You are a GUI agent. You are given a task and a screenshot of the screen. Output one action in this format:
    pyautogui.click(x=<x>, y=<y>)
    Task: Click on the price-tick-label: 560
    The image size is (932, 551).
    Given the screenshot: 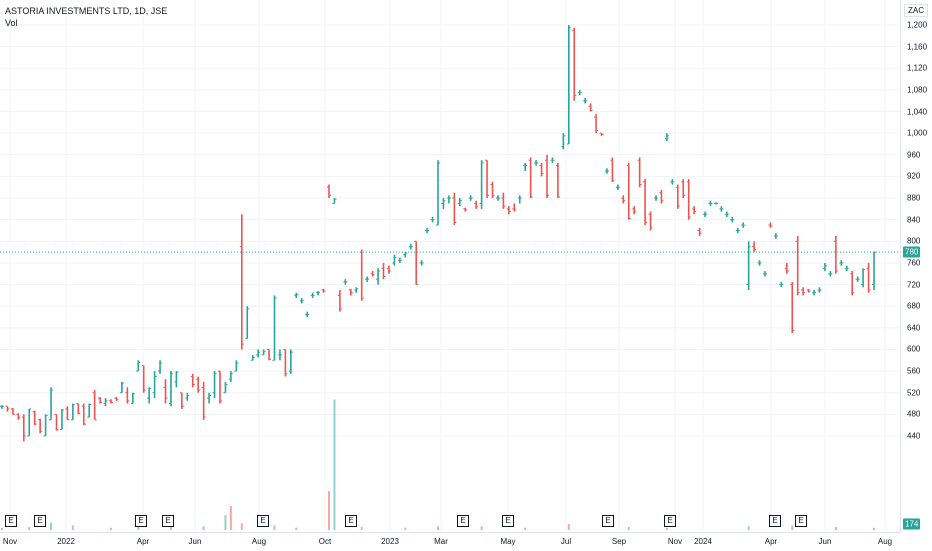 What is the action you would take?
    pyautogui.click(x=914, y=371)
    